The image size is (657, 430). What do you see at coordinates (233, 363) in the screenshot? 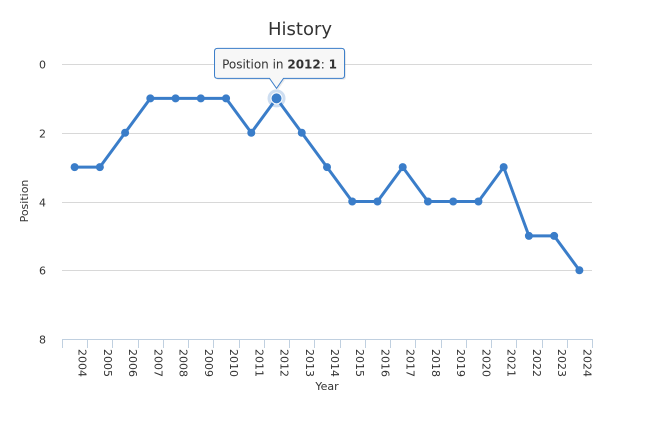
I see `x-tick-label: 2010` at bounding box center [233, 363].